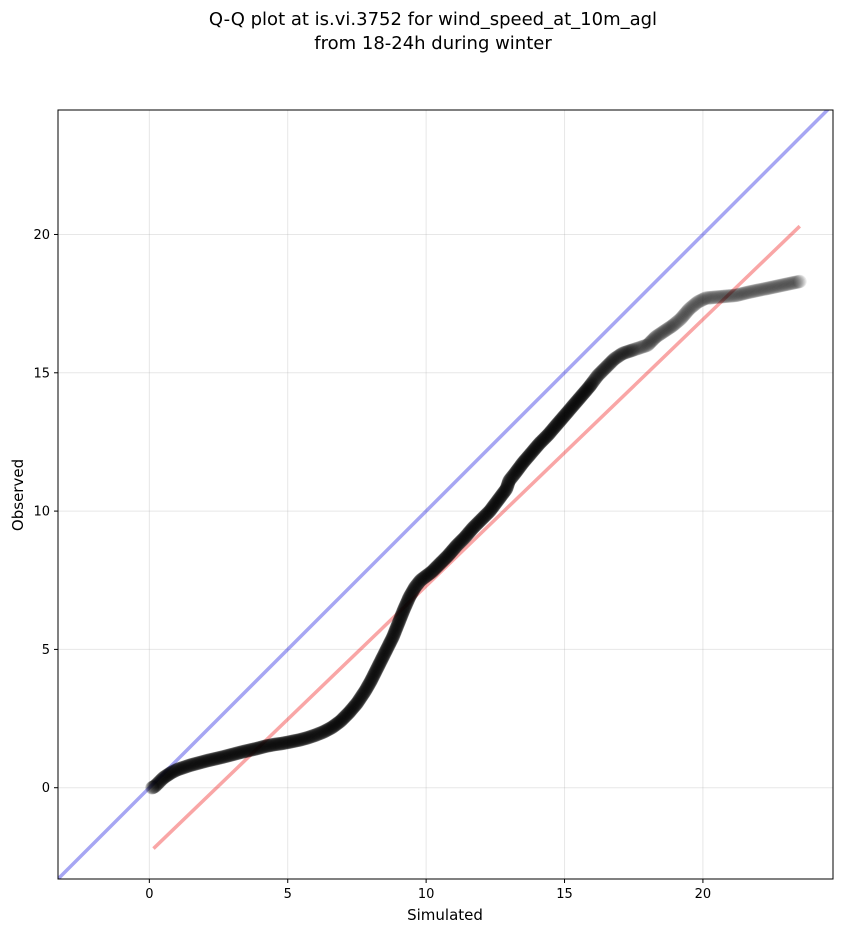 The width and height of the screenshot is (843, 934). I want to click on x-tick-label: 20, so click(703, 894).